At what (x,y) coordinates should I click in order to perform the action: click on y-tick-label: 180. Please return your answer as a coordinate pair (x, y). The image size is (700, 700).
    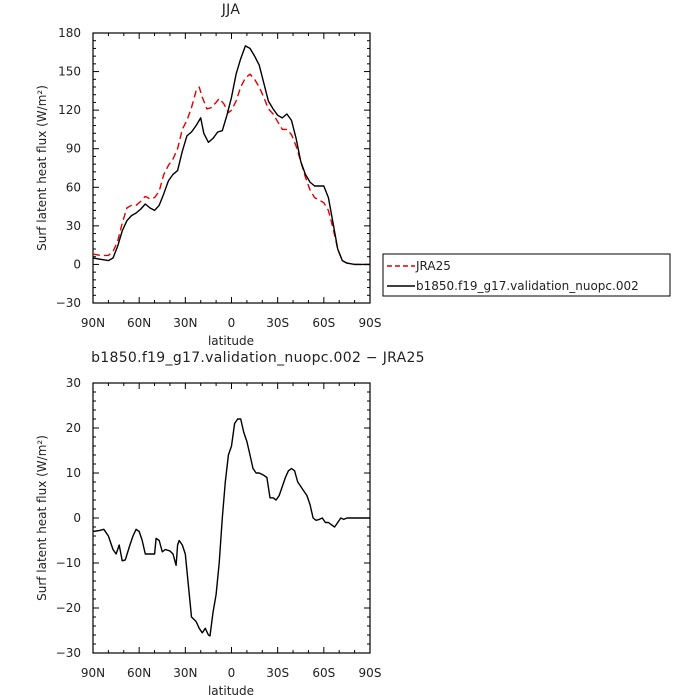
    Looking at the image, I should click on (69, 33).